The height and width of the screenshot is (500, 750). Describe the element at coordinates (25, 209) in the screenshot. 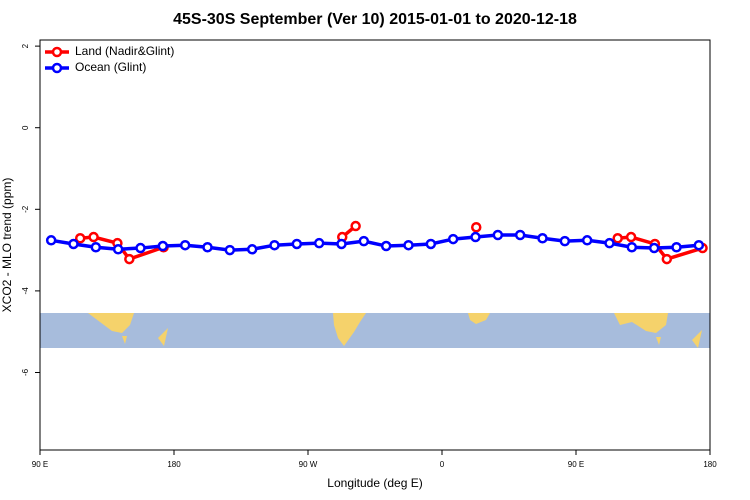

I see `y-tick-label: -2` at that location.